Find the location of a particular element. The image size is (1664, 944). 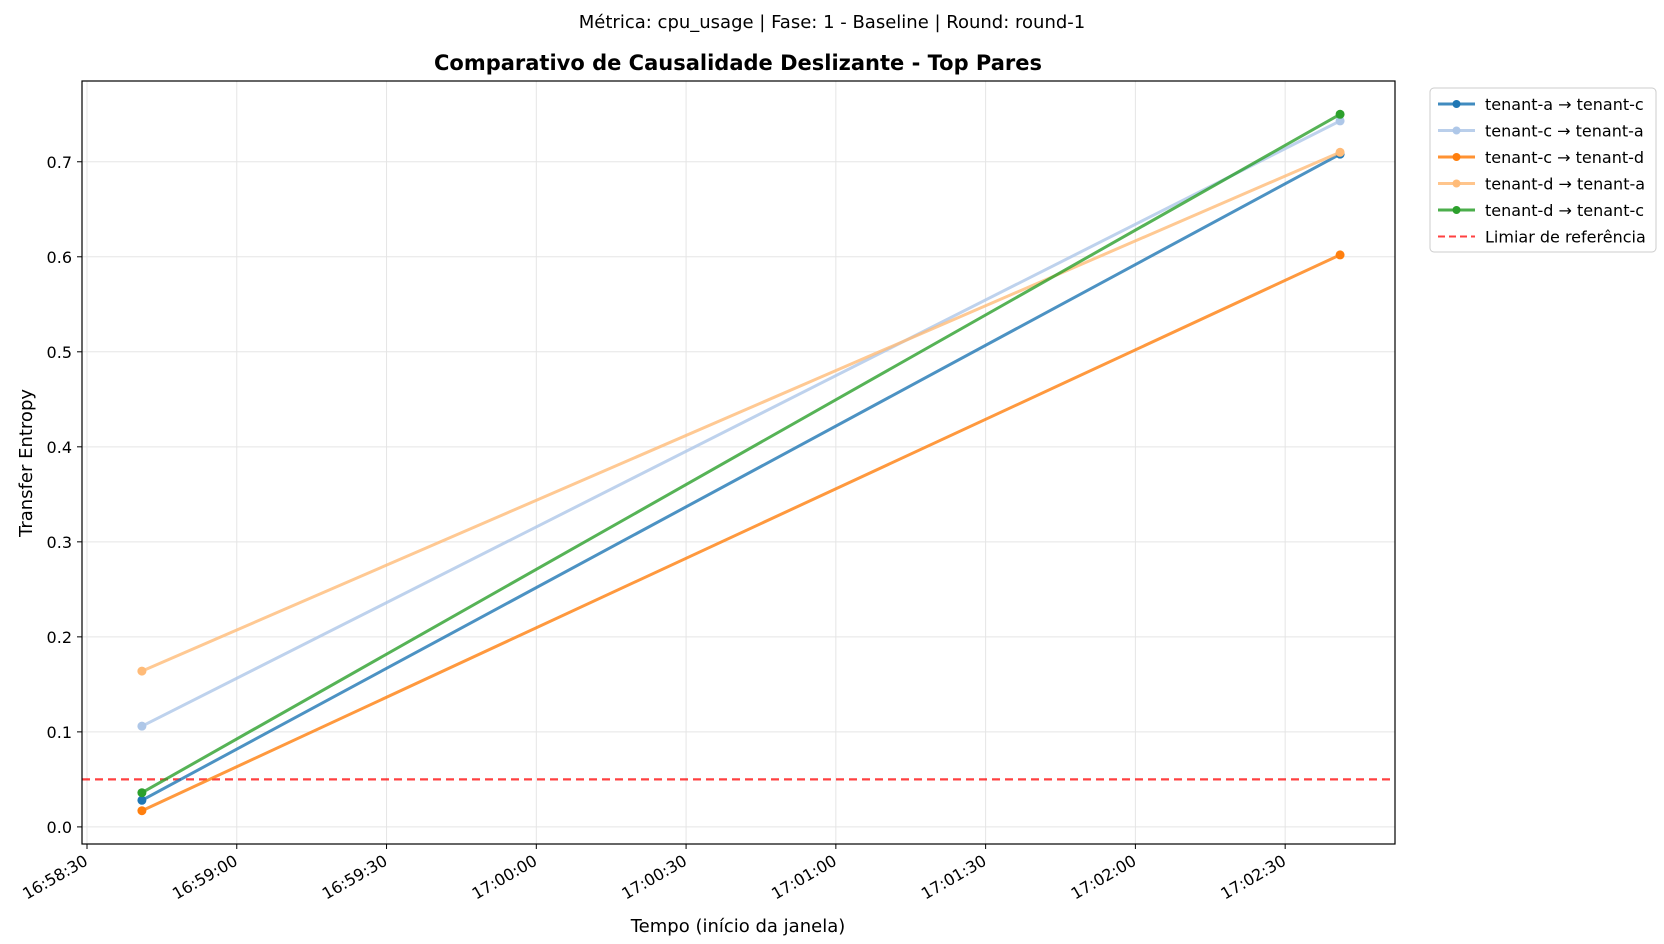

x-tick-label: 17:02:00 is located at coordinates (1104, 877).